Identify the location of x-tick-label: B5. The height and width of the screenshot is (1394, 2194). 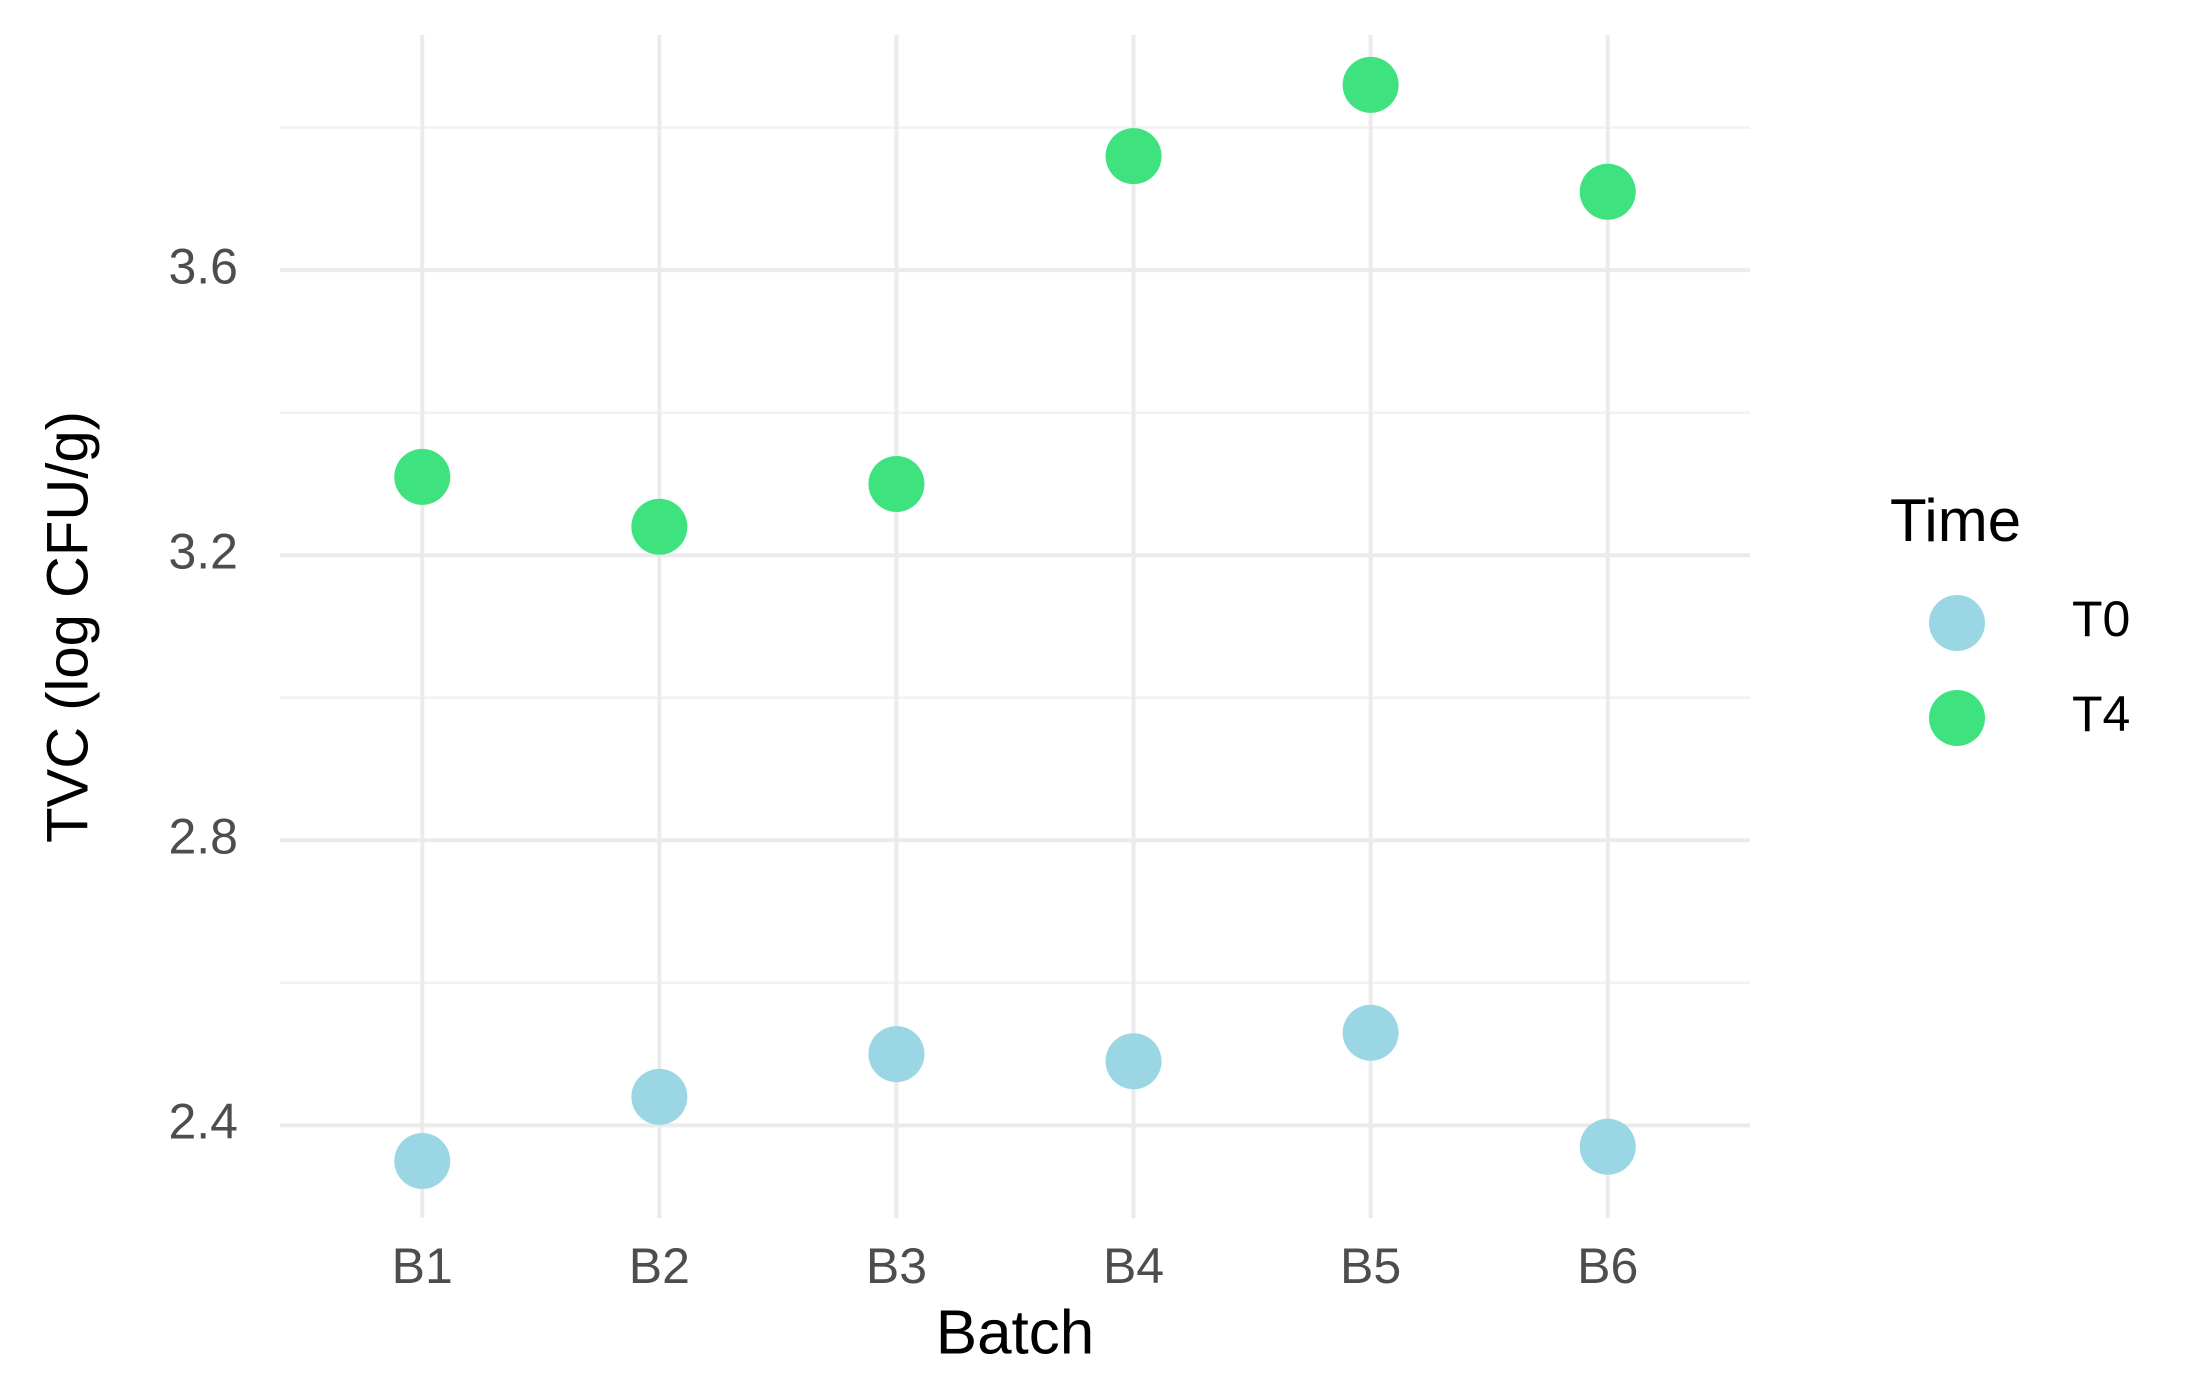
(1370, 1266).